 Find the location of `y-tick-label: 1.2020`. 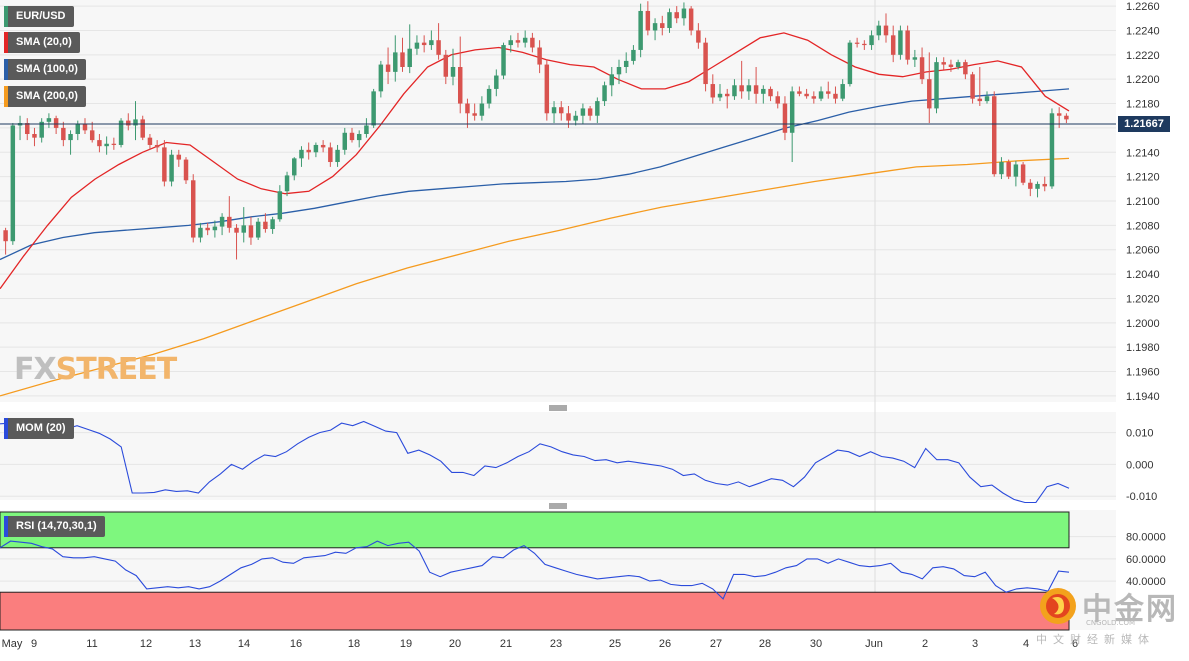

y-tick-label: 1.2020 is located at coordinates (1143, 299).